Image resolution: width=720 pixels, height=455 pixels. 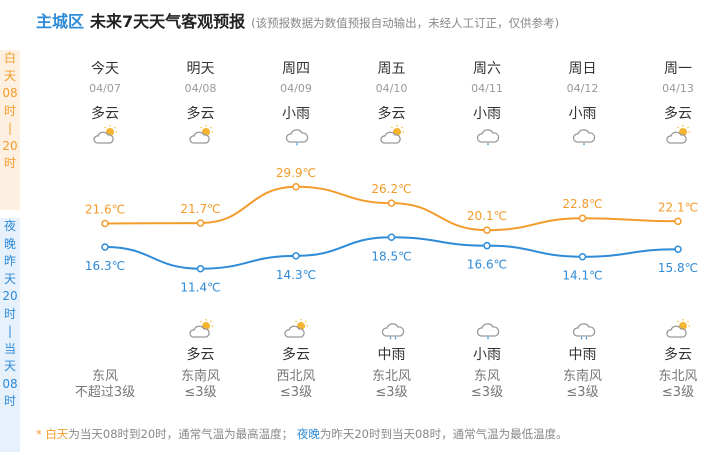 What do you see at coordinates (487, 216) in the screenshot?
I see `high-temp-label: 20.1℃` at bounding box center [487, 216].